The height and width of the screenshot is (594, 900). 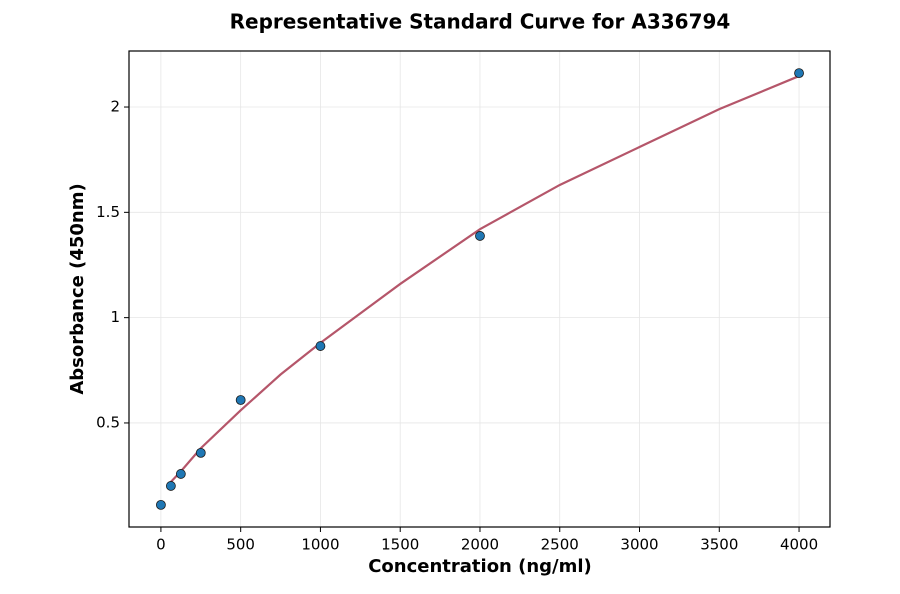 I want to click on x-tick-label: 2500, so click(x=560, y=545).